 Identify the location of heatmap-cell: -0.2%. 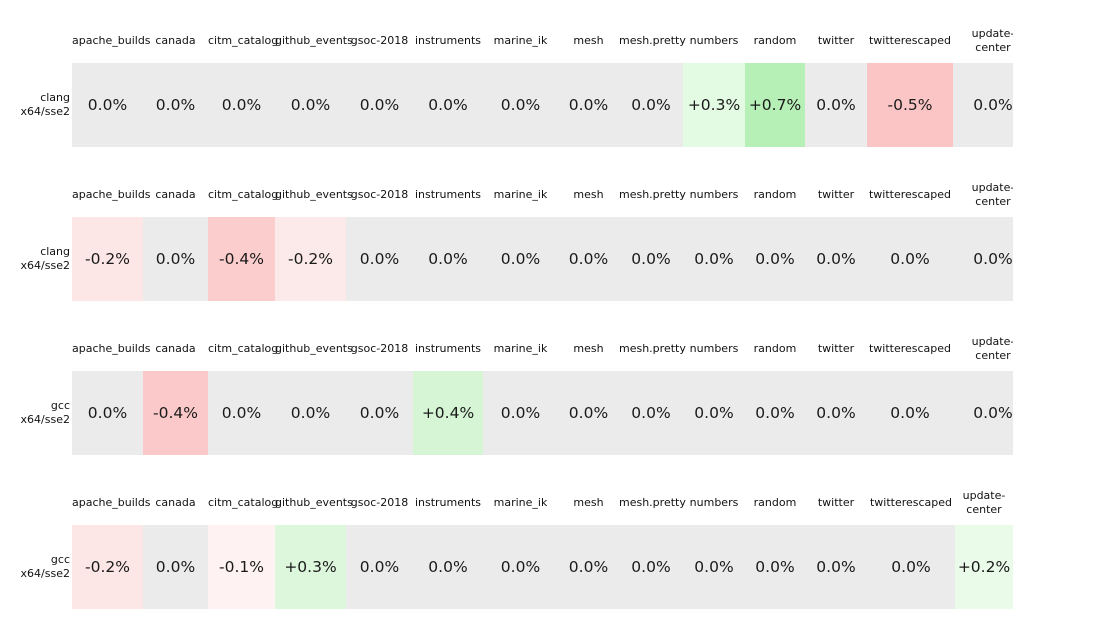
(310, 259).